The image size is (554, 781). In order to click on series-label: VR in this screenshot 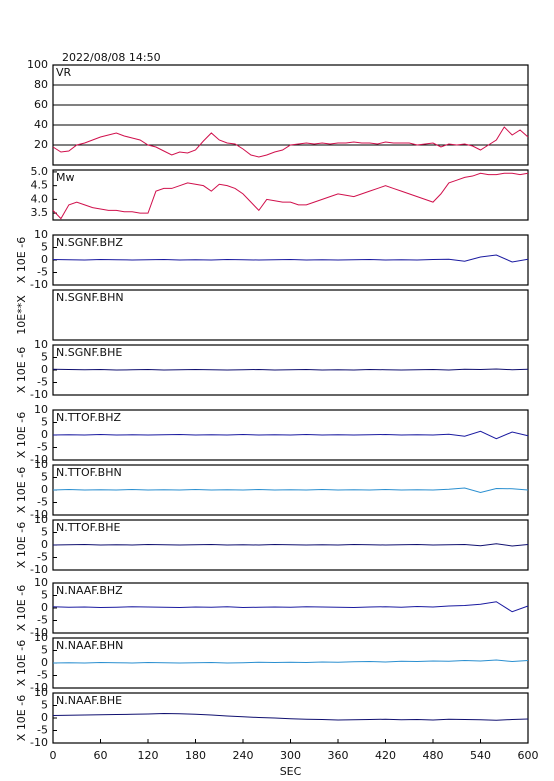, I will do `click(64, 72)`.